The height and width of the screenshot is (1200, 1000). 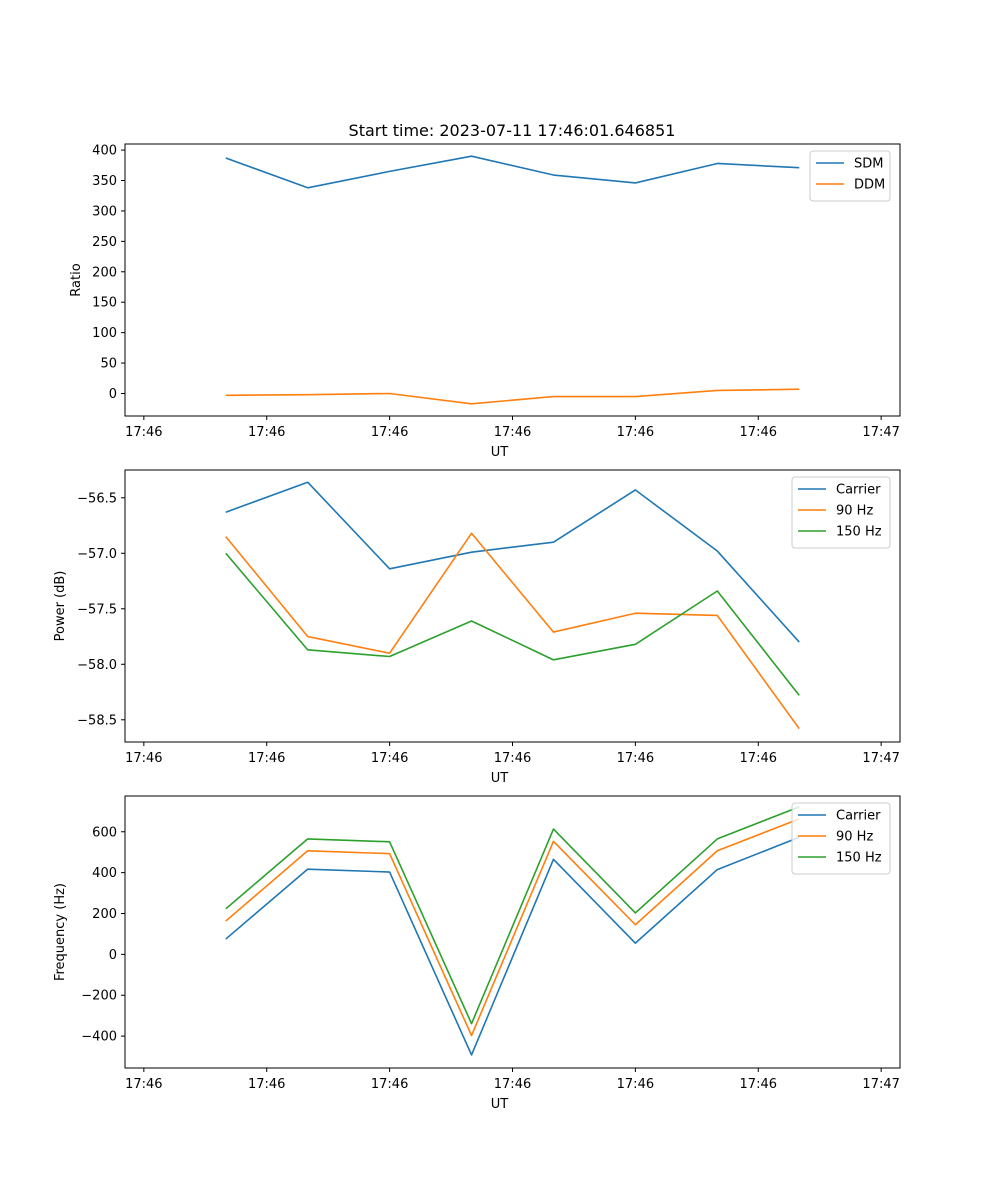 I want to click on y-tick-label: −57.5, so click(x=97, y=609).